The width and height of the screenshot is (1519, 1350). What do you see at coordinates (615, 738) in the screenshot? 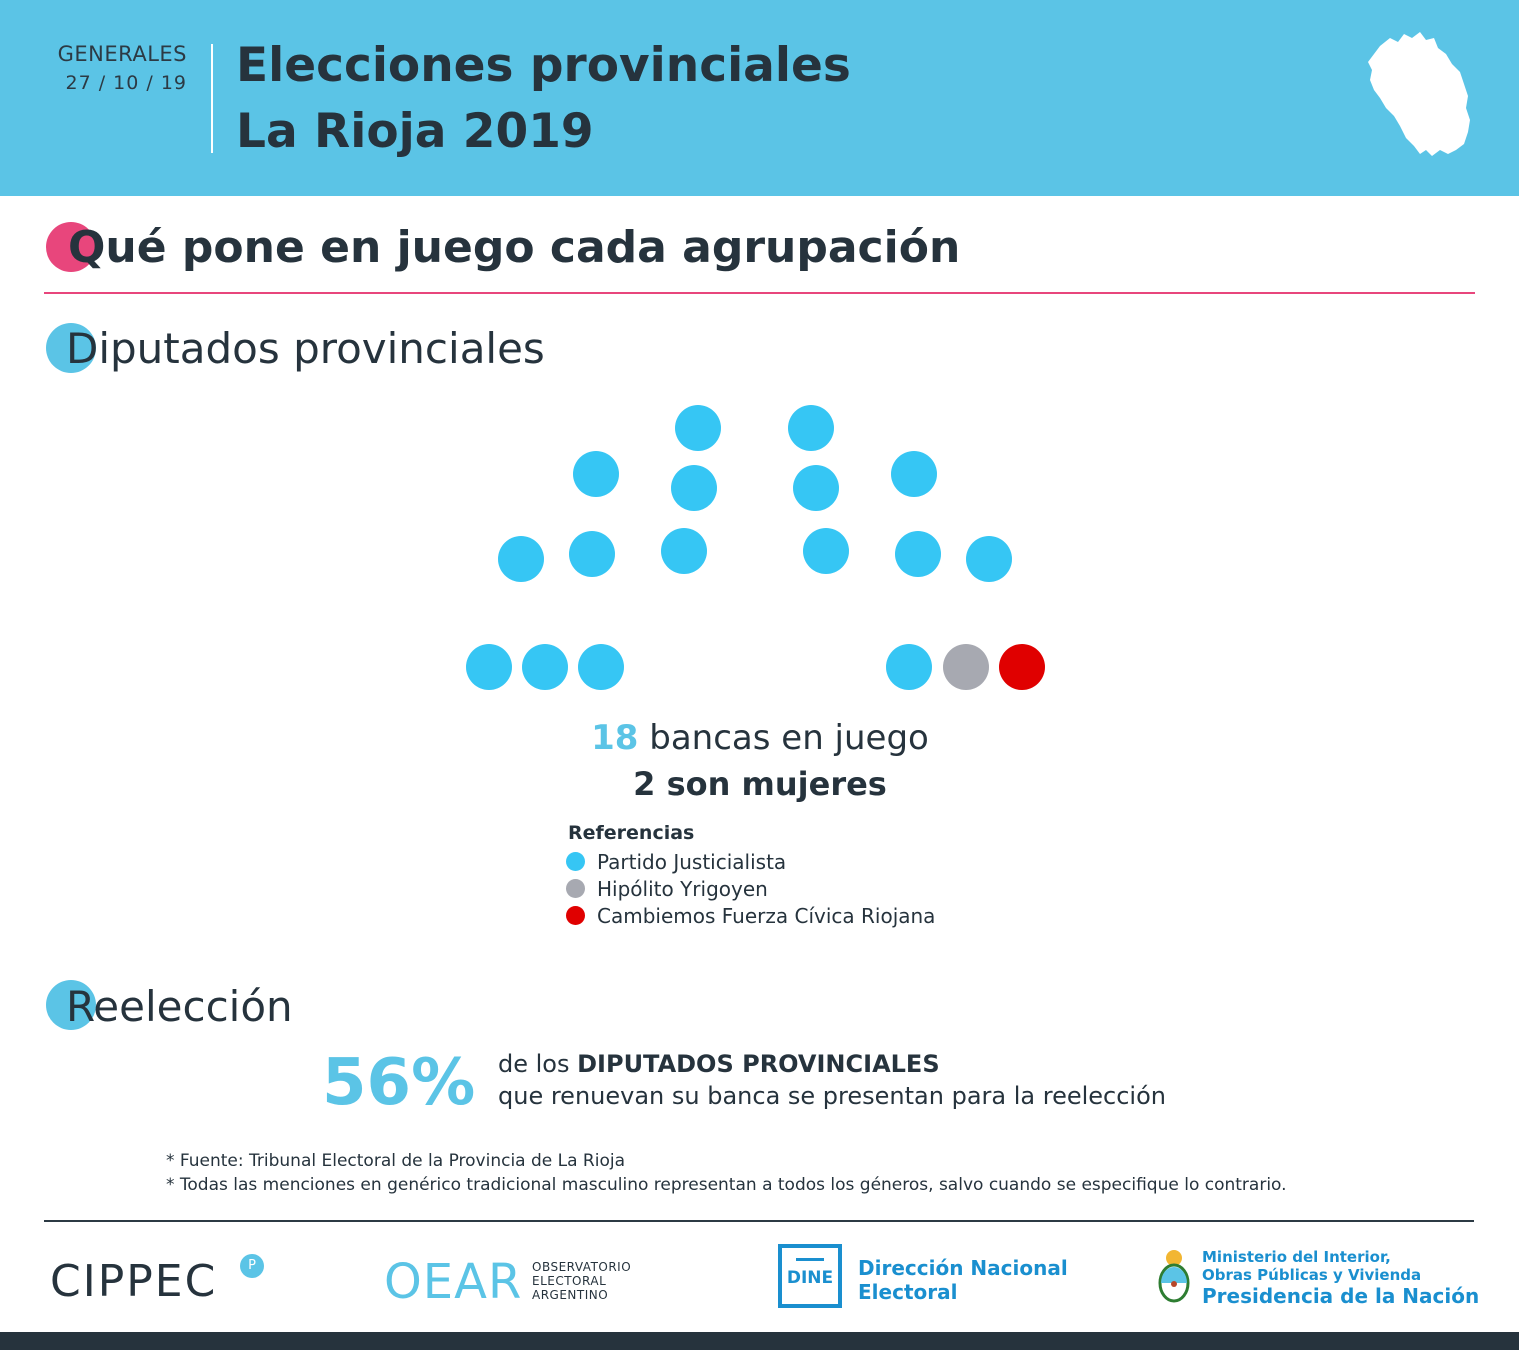
I see `seats-total: 18` at bounding box center [615, 738].